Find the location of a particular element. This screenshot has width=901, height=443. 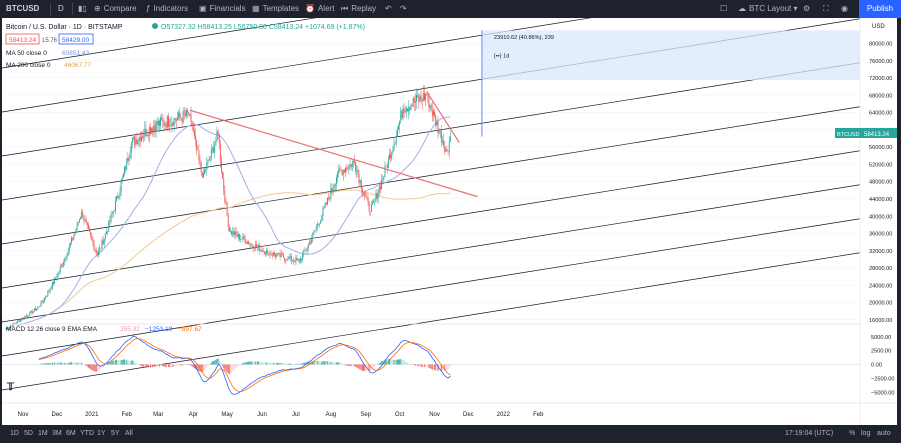

range-button-5d: 5D is located at coordinates (28, 433).